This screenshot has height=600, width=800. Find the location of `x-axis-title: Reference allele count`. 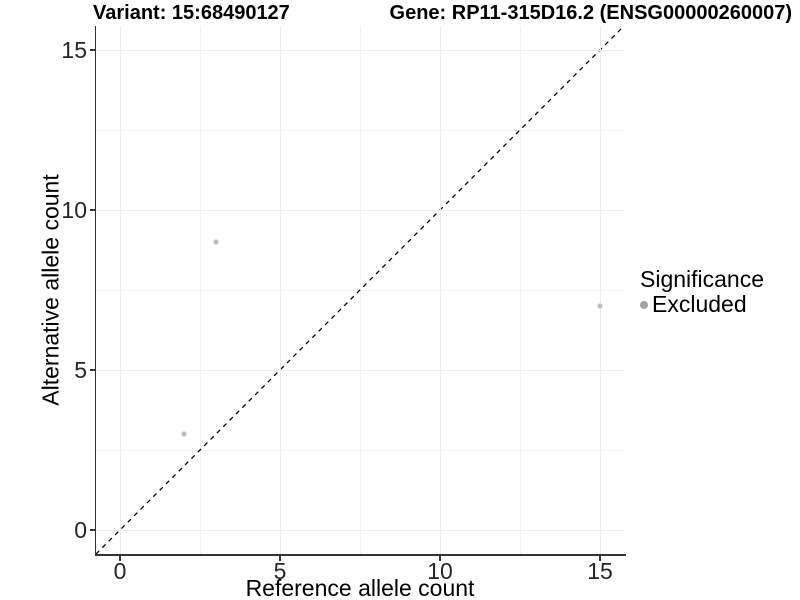

x-axis-title: Reference allele count is located at coordinates (360, 587).